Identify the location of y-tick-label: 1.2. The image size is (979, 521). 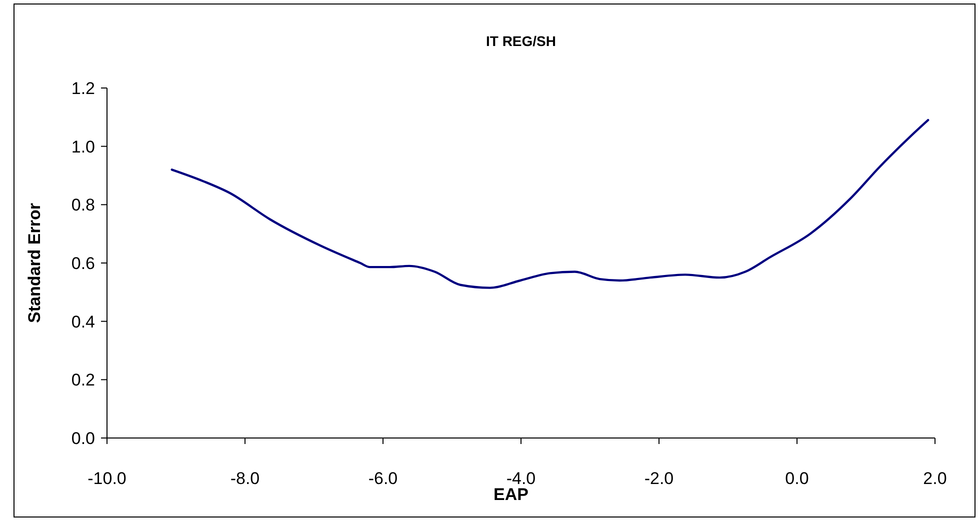
(83, 88).